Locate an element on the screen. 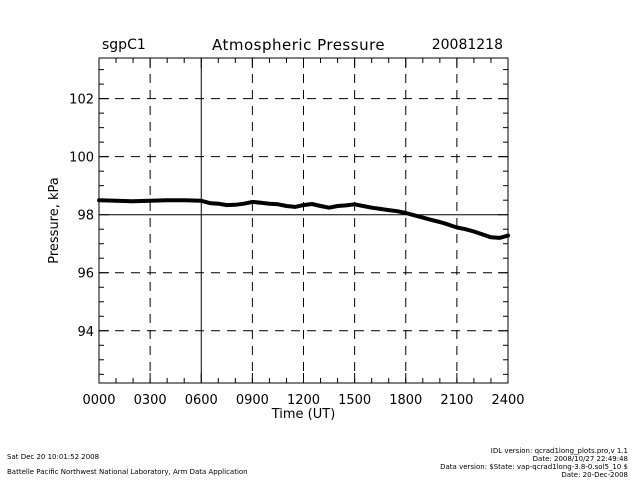 This screenshot has height=480, width=640. x-tick-label: 2400 is located at coordinates (507, 400).